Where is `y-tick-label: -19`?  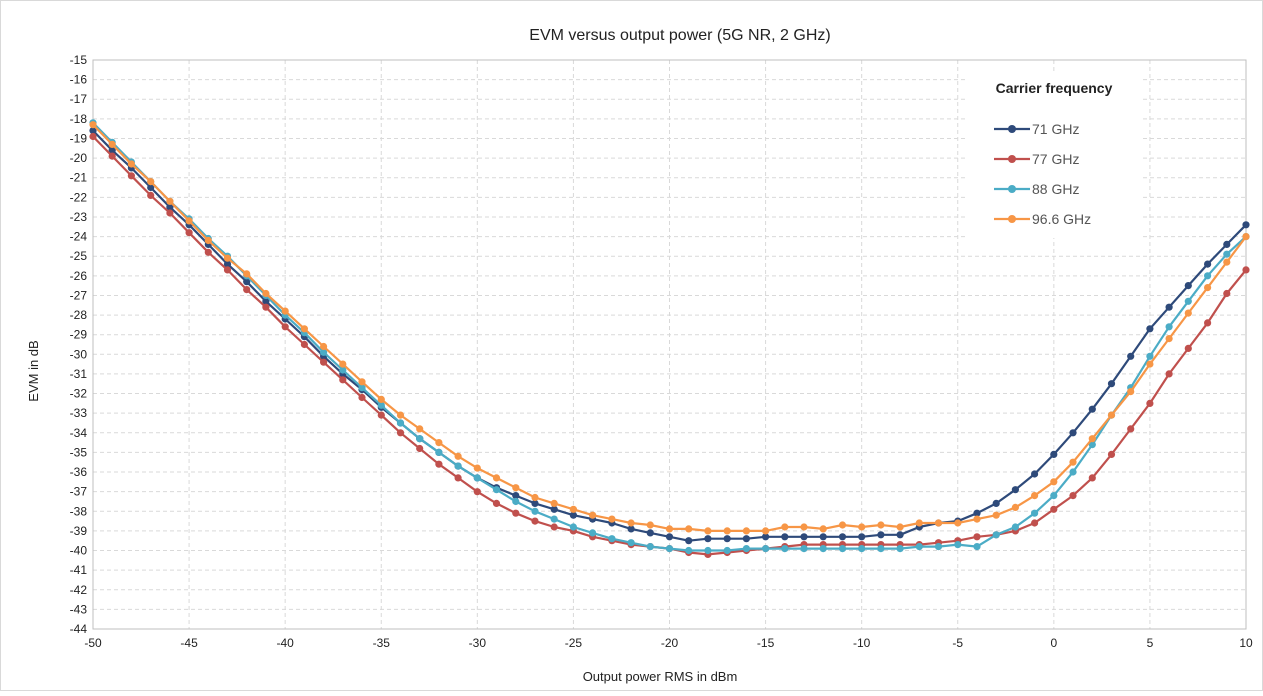
y-tick-label: -19 is located at coordinates (79, 138).